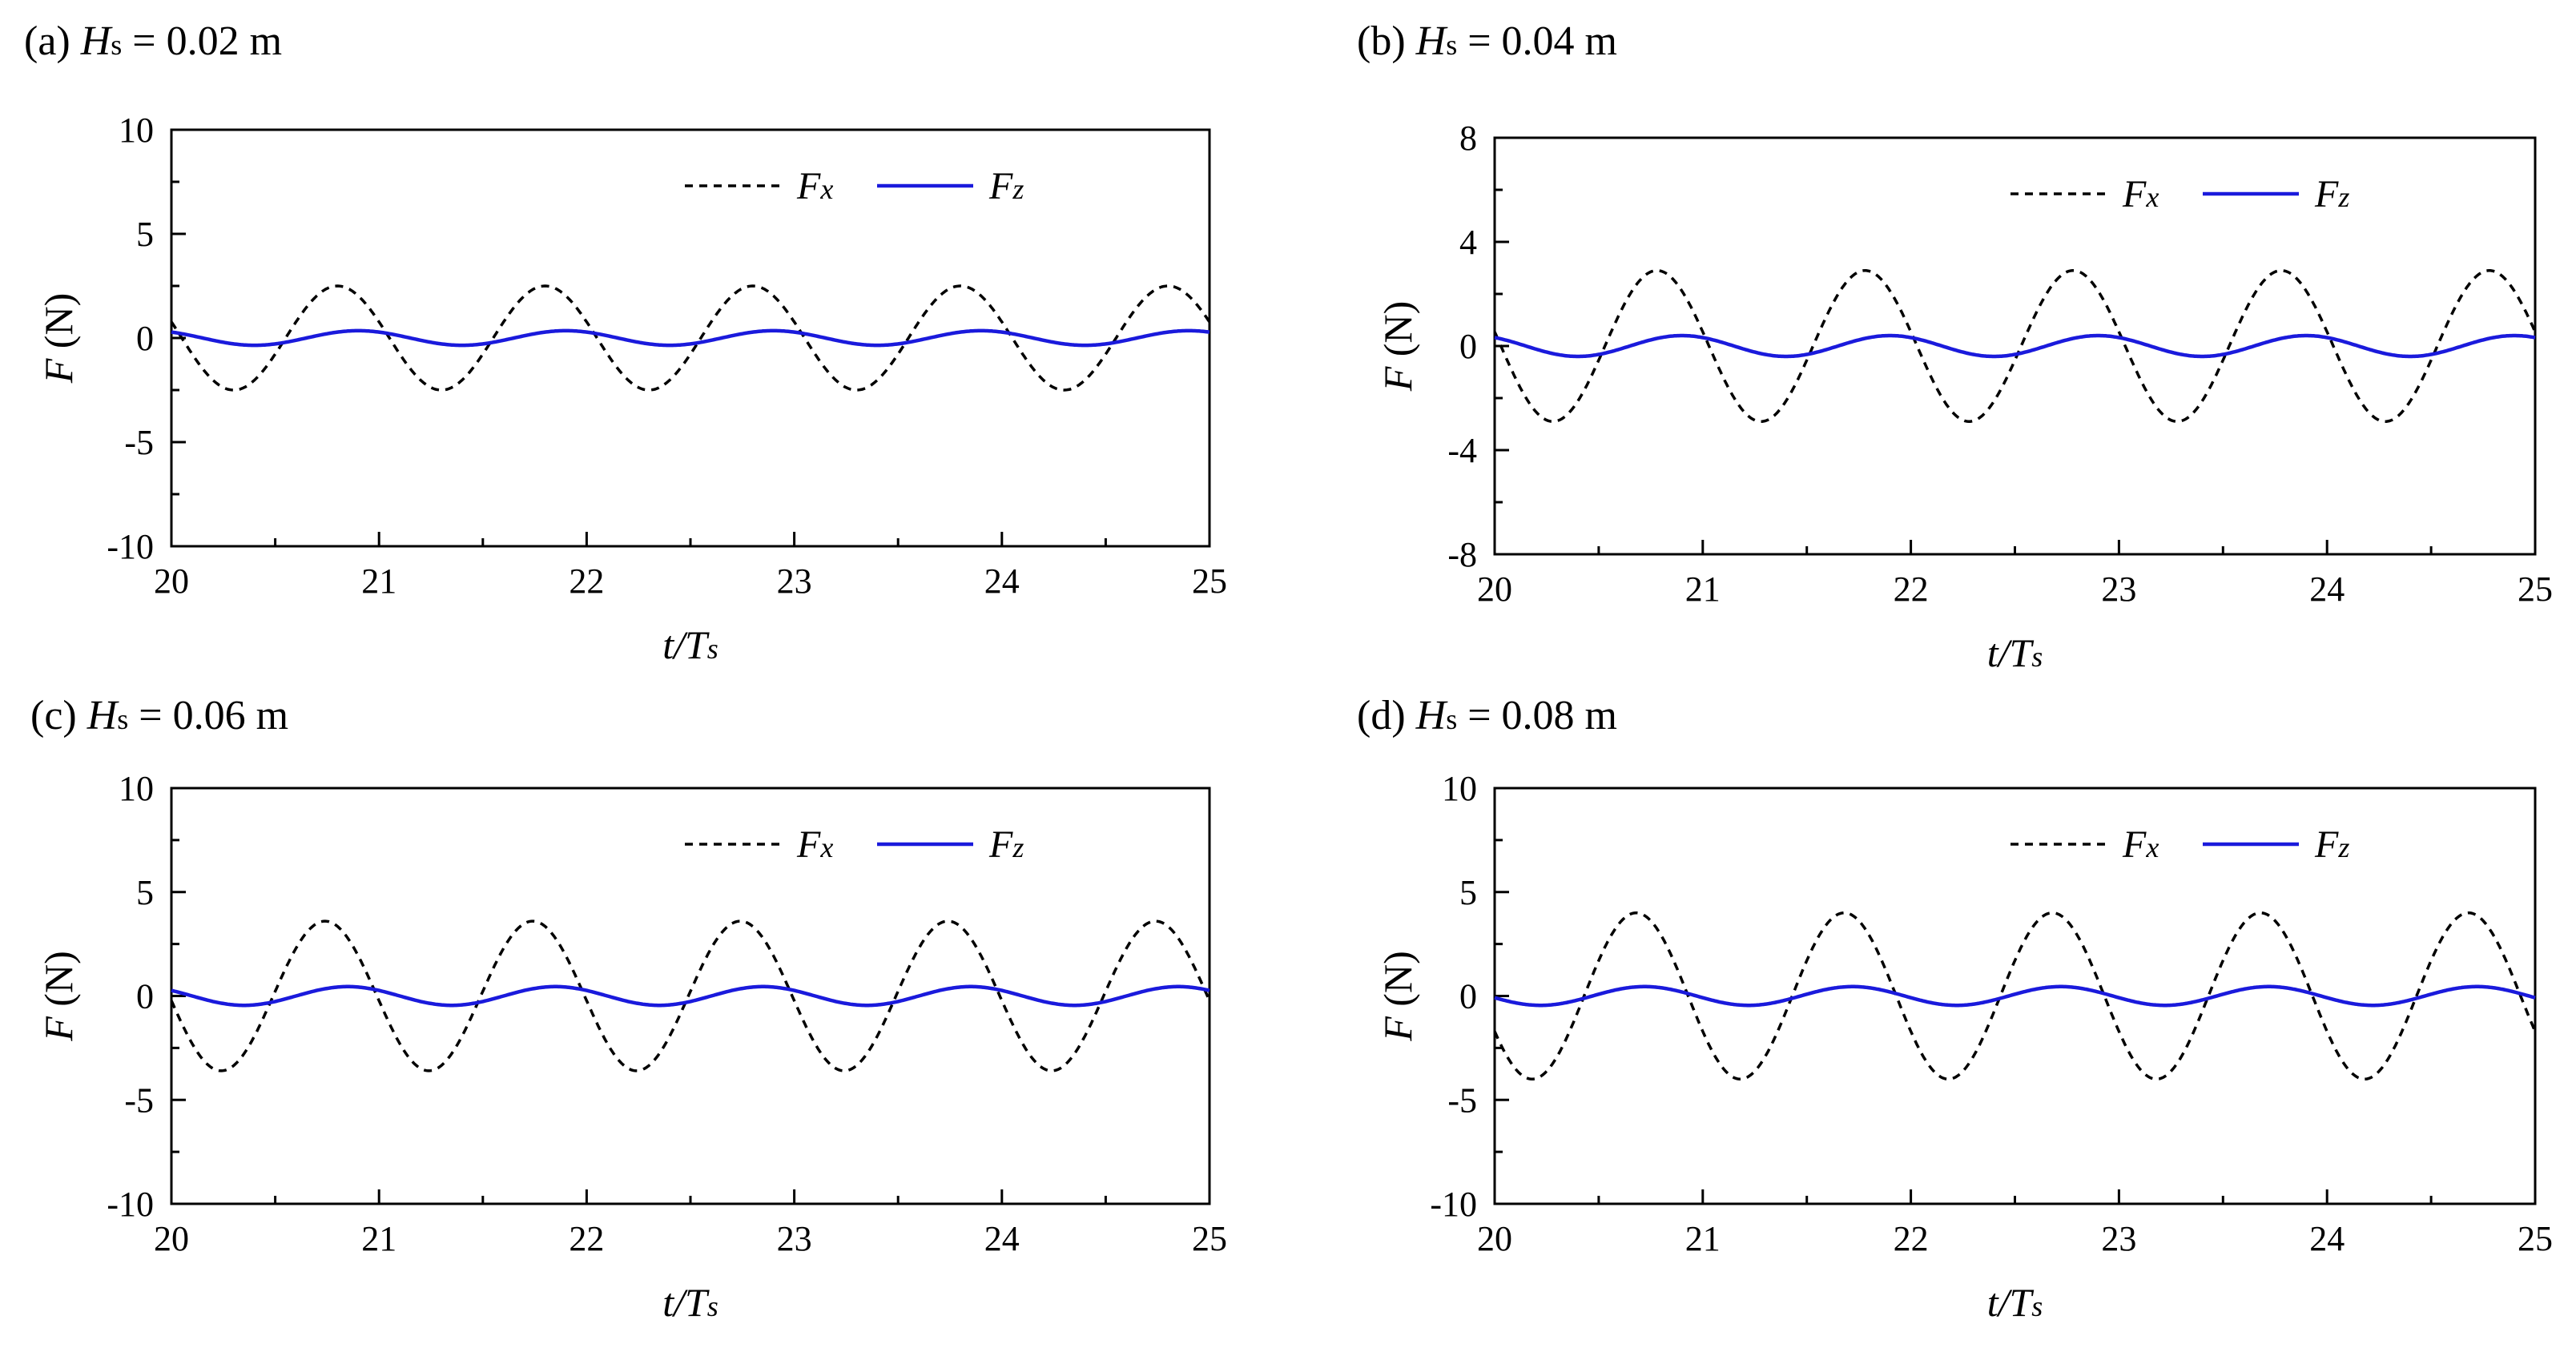 This screenshot has width=2576, height=1360. What do you see at coordinates (1468, 139) in the screenshot?
I see `y-tick-label: 8` at bounding box center [1468, 139].